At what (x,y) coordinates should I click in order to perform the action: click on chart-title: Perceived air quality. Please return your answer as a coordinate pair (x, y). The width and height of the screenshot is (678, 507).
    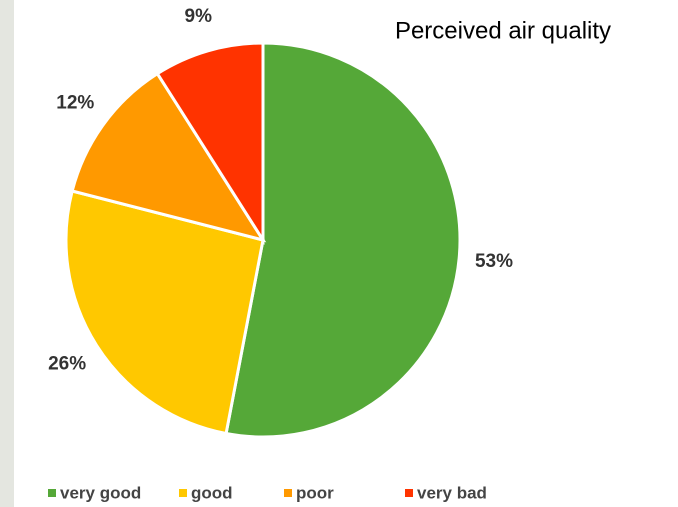
    Looking at the image, I should click on (503, 30).